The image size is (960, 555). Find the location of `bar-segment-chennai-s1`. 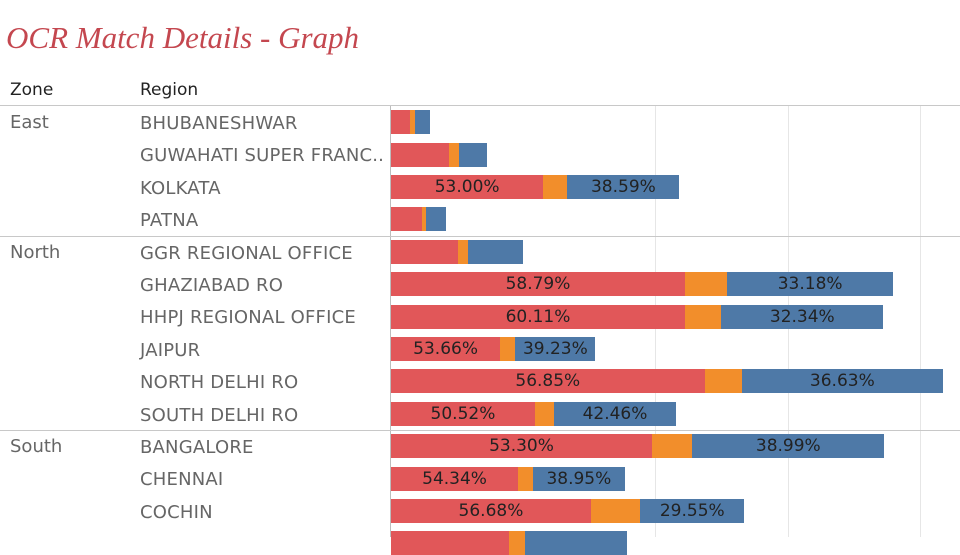

bar-segment-chennai-s1 is located at coordinates (455, 479).